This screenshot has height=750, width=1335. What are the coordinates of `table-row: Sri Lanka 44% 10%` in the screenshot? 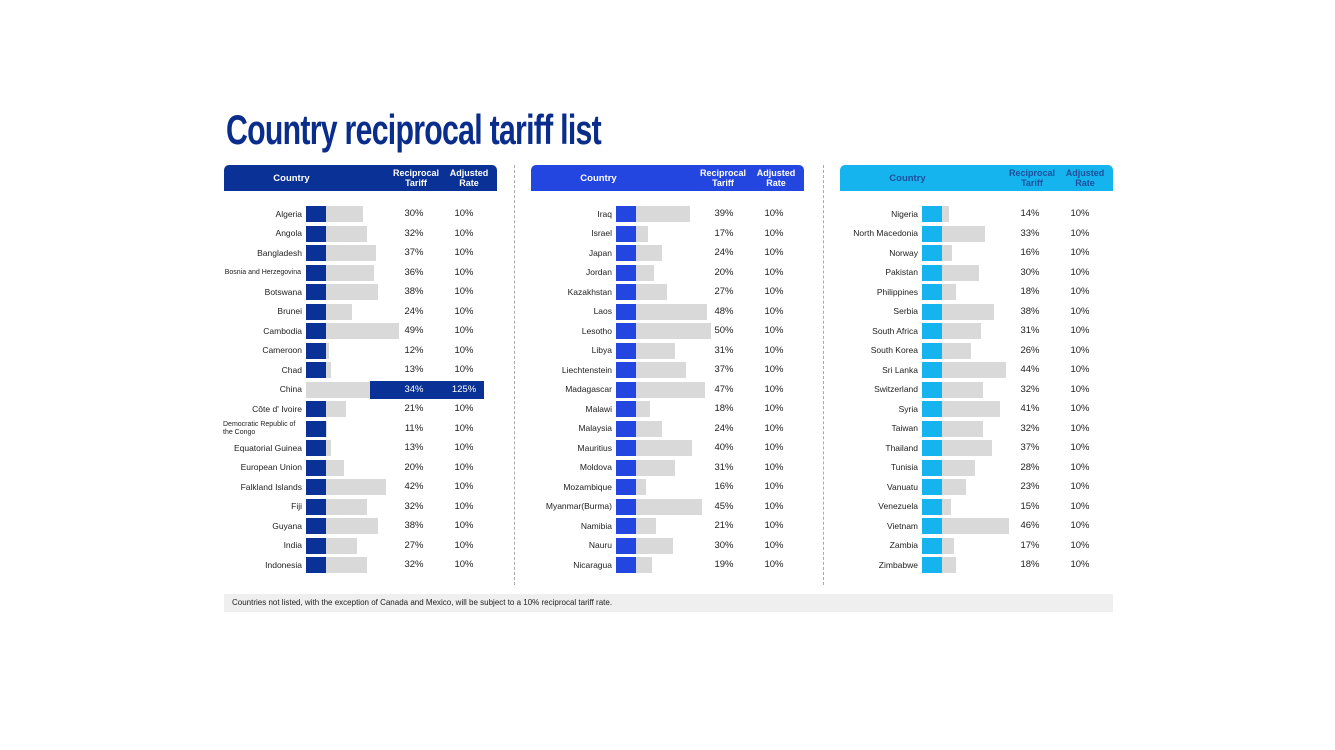 It's located at (976, 370).